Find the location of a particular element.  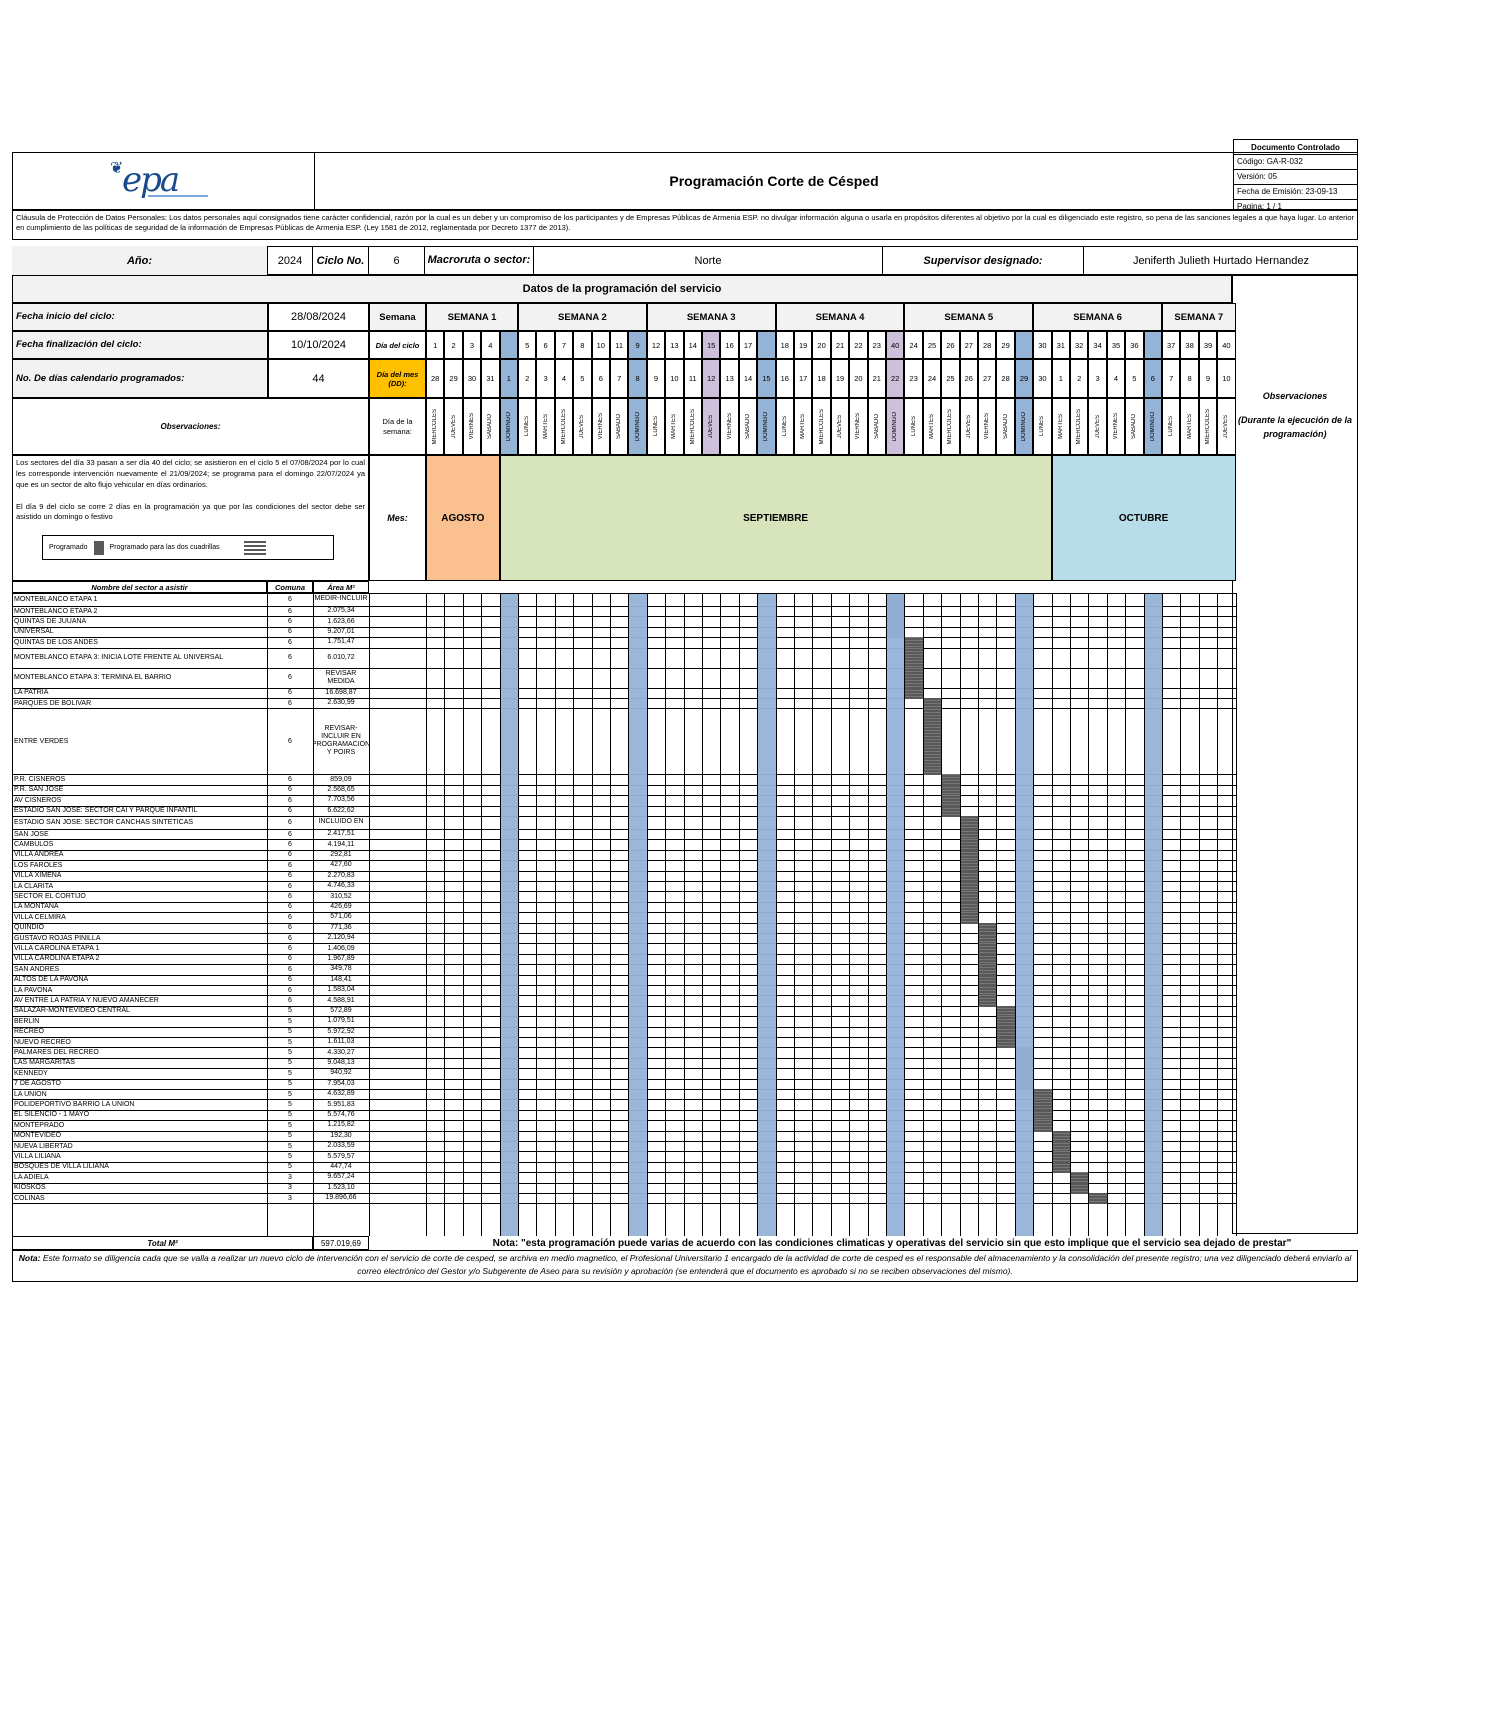

sector-area: 5.579,57 is located at coordinates (341, 1156).